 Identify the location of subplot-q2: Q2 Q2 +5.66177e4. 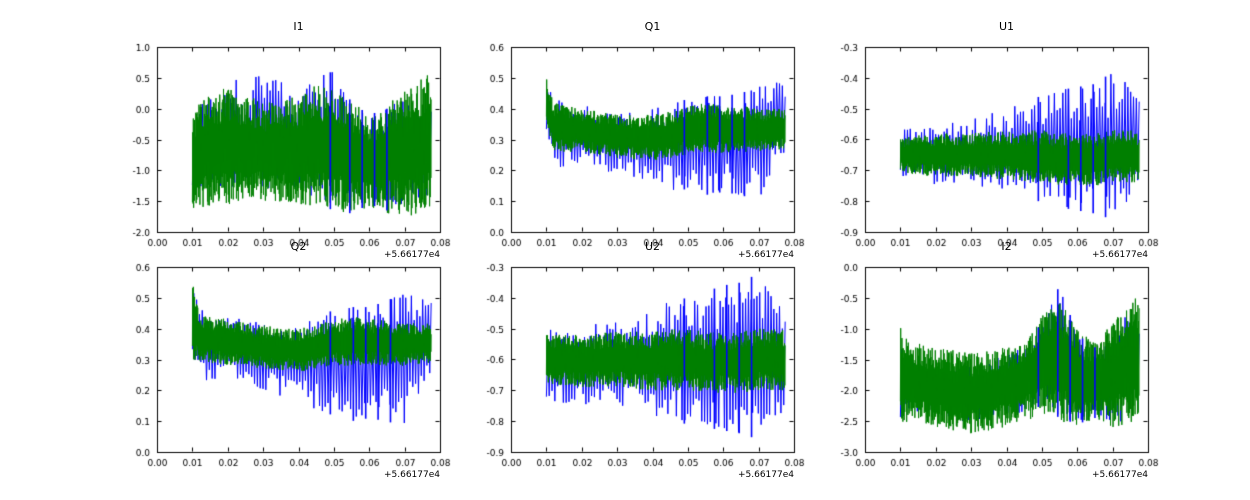
(282, 361).